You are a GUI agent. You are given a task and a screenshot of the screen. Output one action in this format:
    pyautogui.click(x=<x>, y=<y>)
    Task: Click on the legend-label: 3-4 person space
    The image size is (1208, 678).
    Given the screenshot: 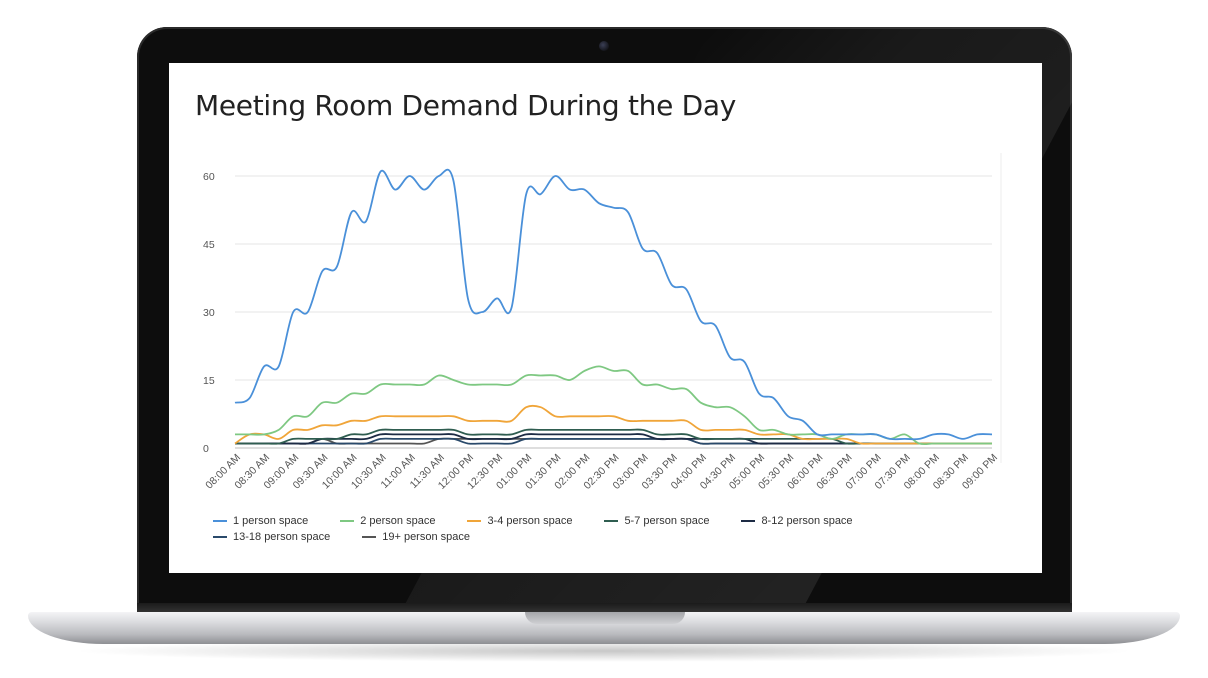 What is the action you would take?
    pyautogui.click(x=530, y=521)
    